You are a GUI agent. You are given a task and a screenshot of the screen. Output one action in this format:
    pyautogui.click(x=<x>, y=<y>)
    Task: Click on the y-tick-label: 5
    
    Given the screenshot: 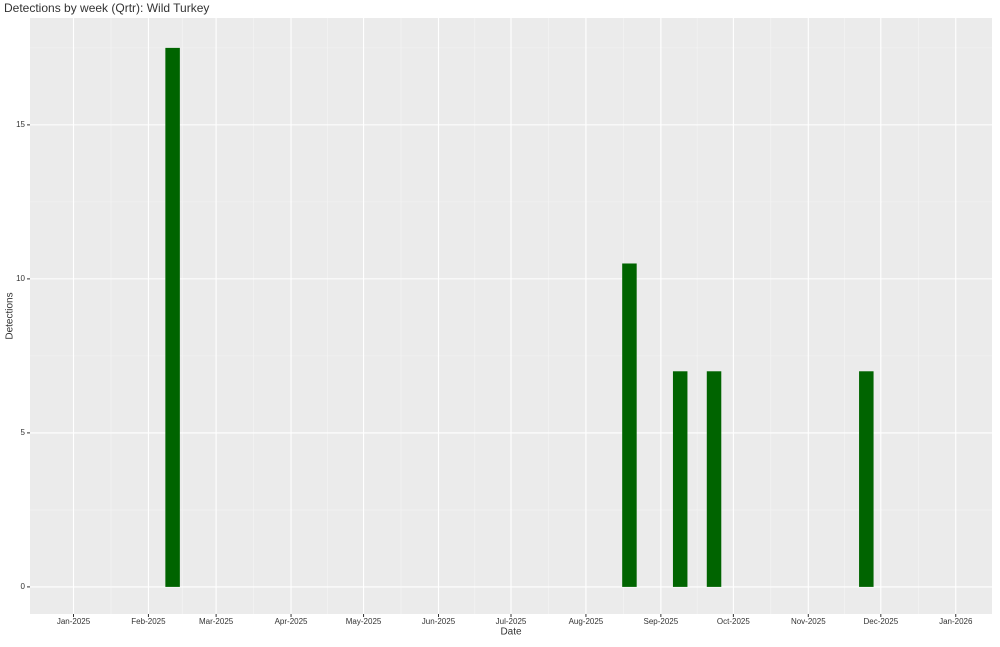 What is the action you would take?
    pyautogui.click(x=23, y=432)
    